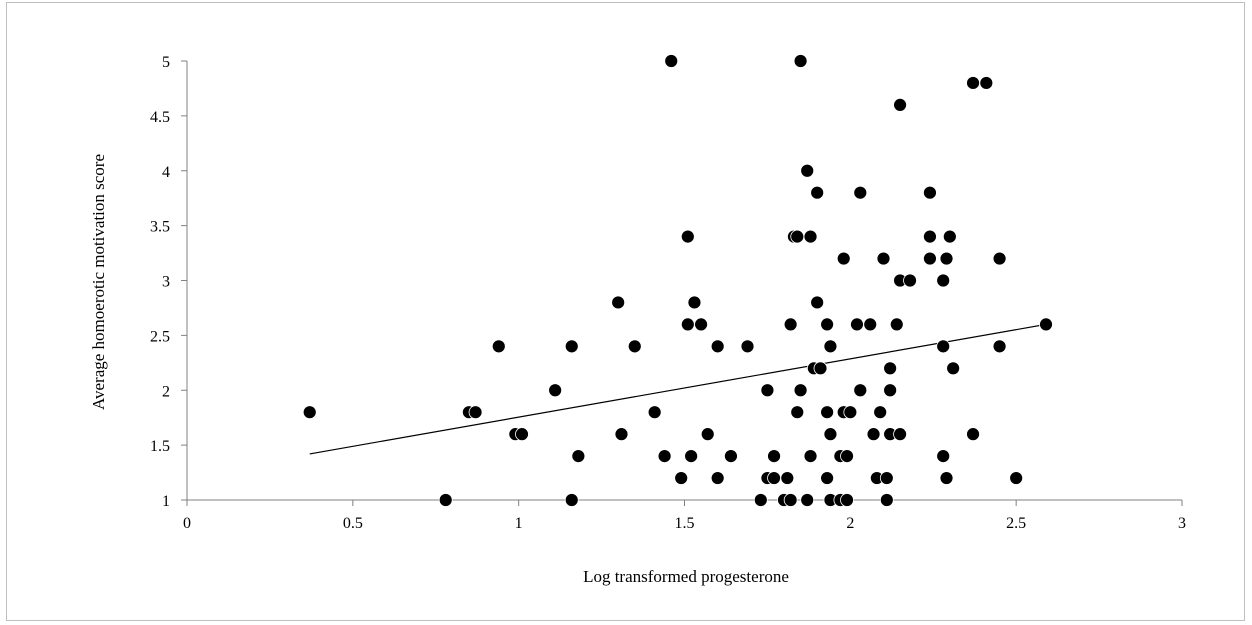  What do you see at coordinates (160, 227) in the screenshot?
I see `y-tick-label: 3.5` at bounding box center [160, 227].